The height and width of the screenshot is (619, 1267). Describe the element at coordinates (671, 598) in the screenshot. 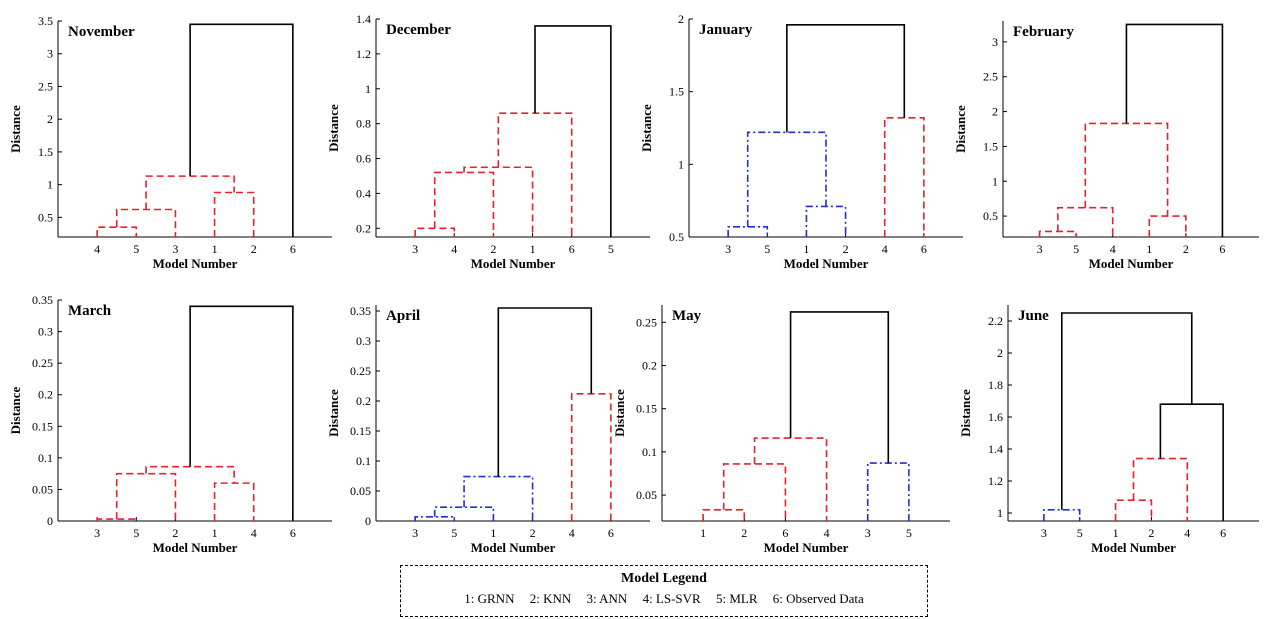

I see `legend-item-ls-svr: 4: LS-SVR` at that location.